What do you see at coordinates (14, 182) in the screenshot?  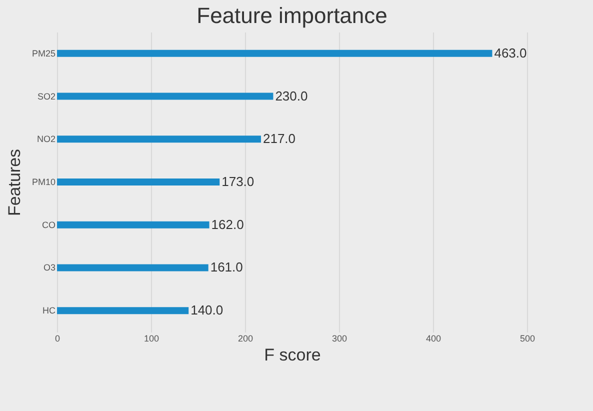 I see `y-axis-title: Features` at bounding box center [14, 182].